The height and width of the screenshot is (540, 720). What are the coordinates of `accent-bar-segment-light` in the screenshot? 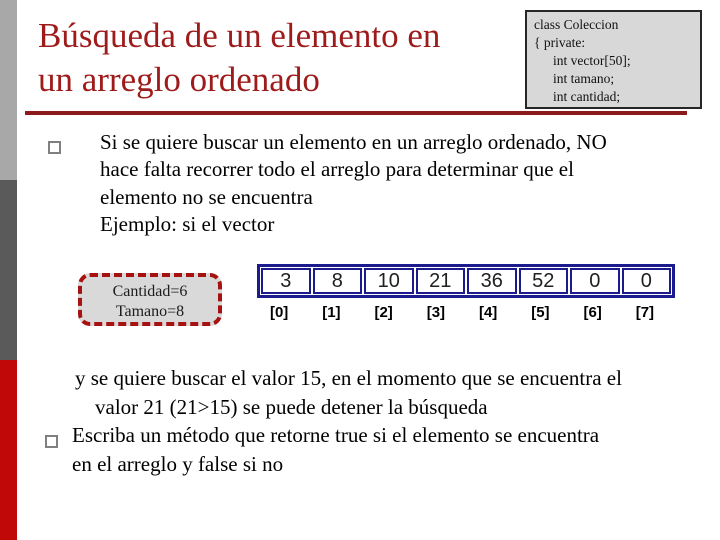 It's located at (8, 90).